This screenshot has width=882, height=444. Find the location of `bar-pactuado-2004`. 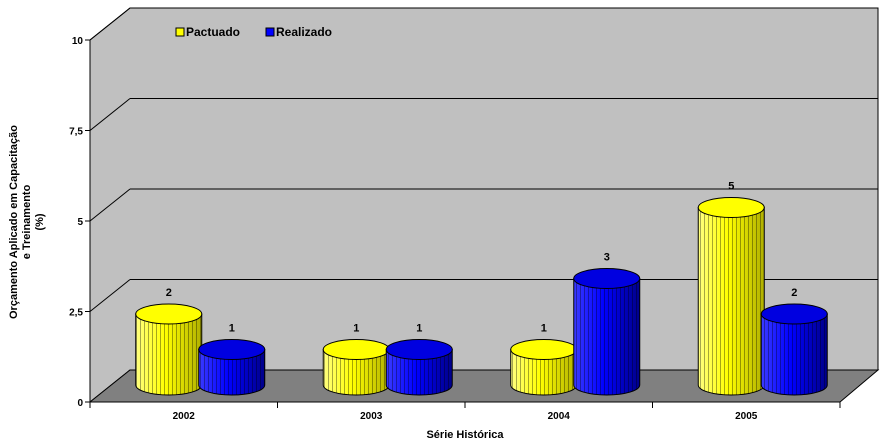

bar-pactuado-2004 is located at coordinates (544, 367).